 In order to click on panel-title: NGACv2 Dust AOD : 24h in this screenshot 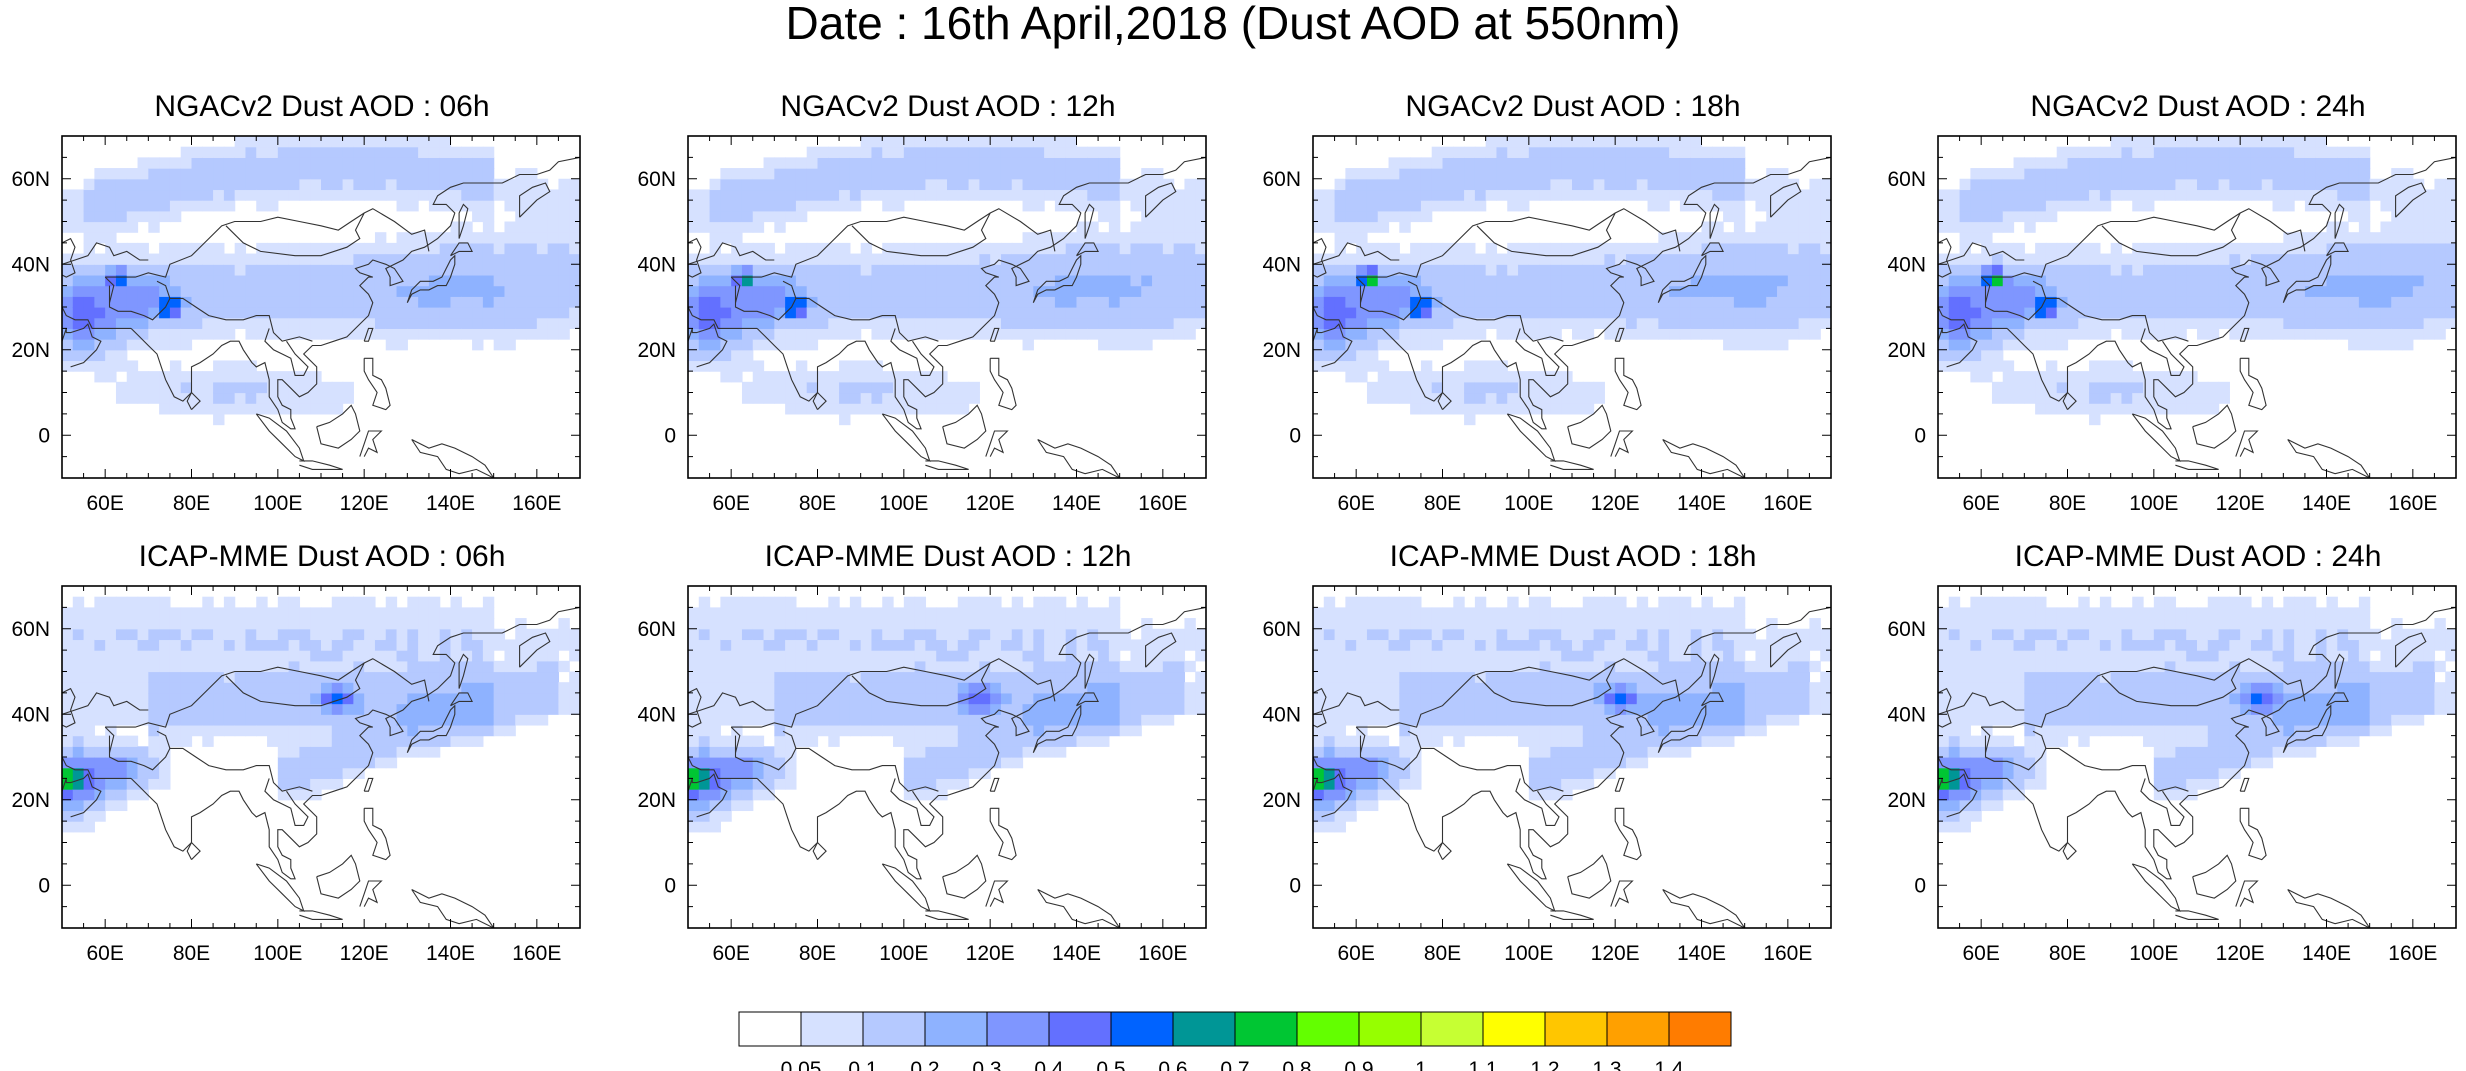, I will do `click(2198, 106)`.